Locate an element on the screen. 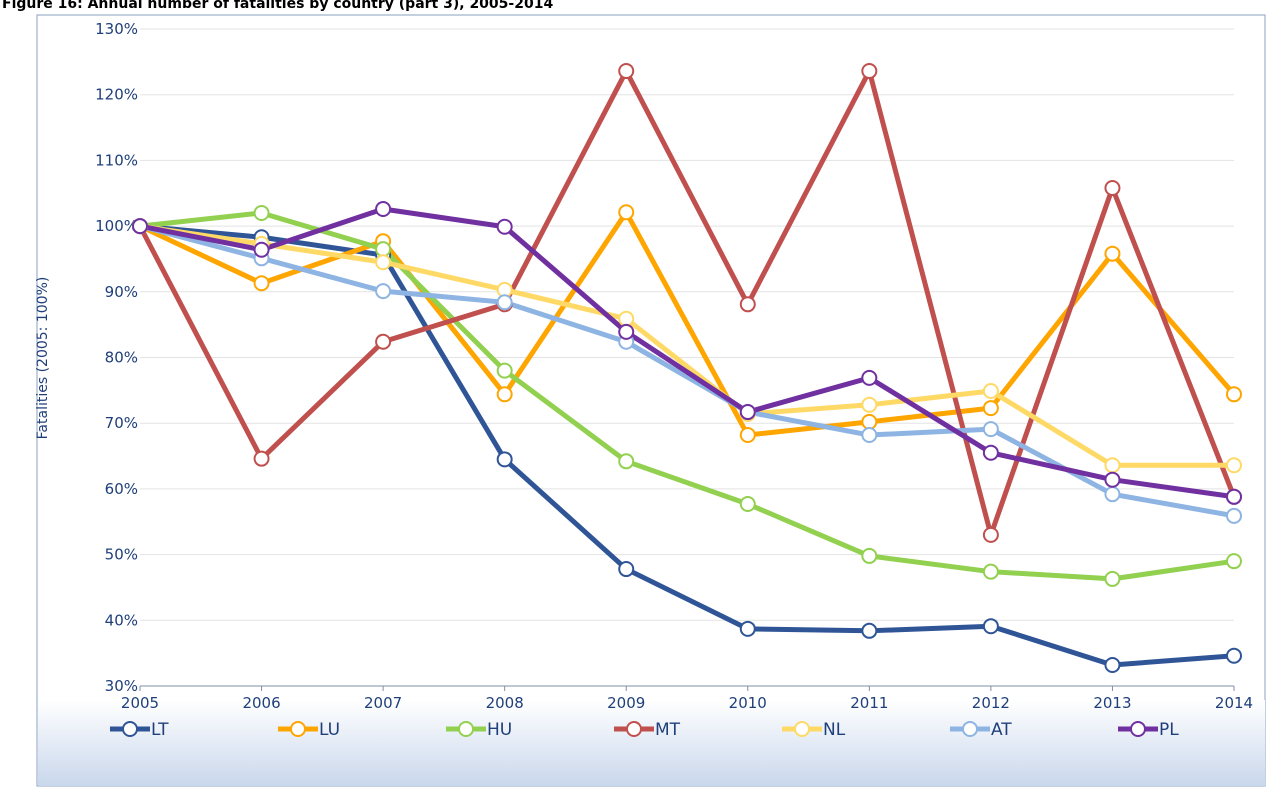 This screenshot has width=1266, height=791. x-tick-label: 2011 is located at coordinates (869, 703).